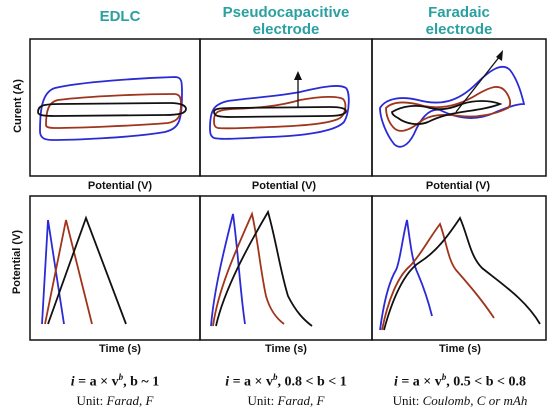  What do you see at coordinates (120, 186) in the screenshot?
I see `top-xlabel-edlc: Potential (V)` at bounding box center [120, 186].